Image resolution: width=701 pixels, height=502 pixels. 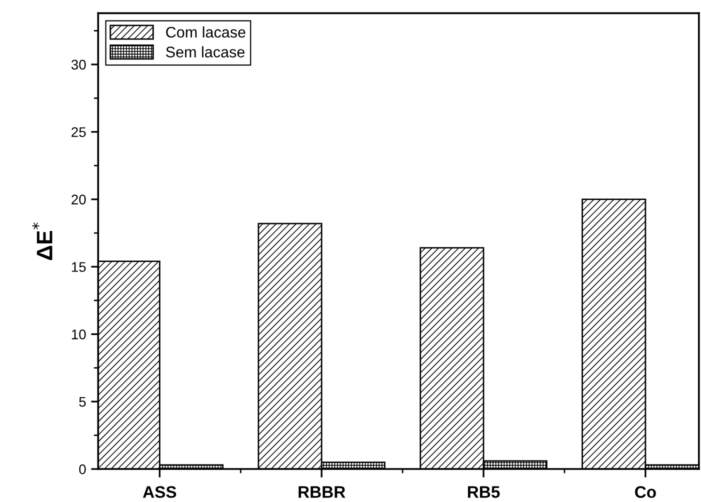 What do you see at coordinates (484, 492) in the screenshot?
I see `x-tick-label: RB5` at bounding box center [484, 492].